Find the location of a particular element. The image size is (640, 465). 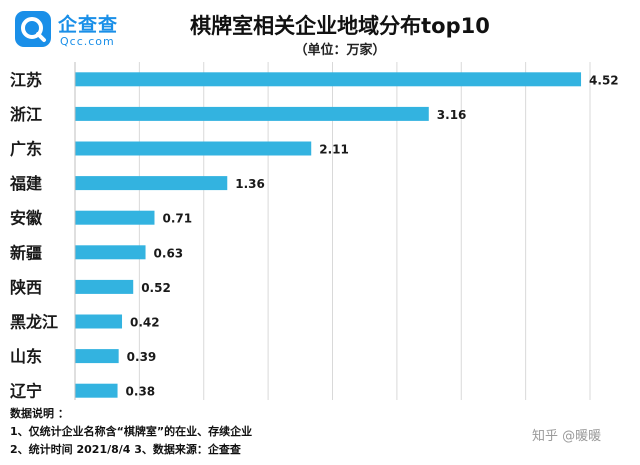

value-label: 1.36 is located at coordinates (250, 184).